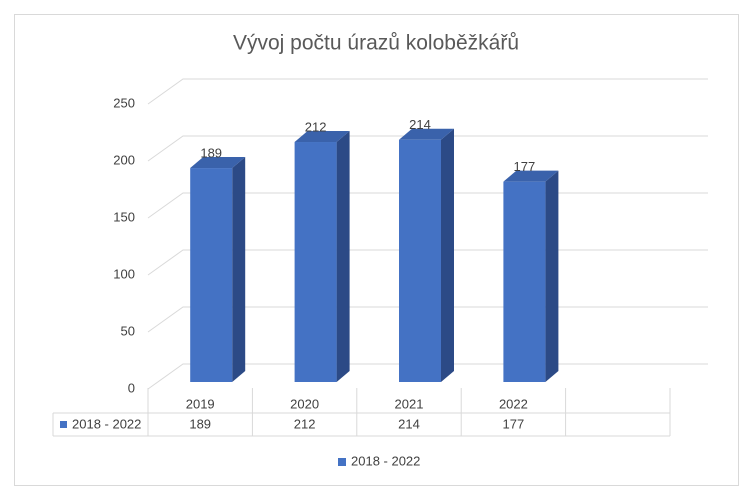 The image size is (753, 500). Describe the element at coordinates (211, 152) in the screenshot. I see `data-label: 189` at that location.